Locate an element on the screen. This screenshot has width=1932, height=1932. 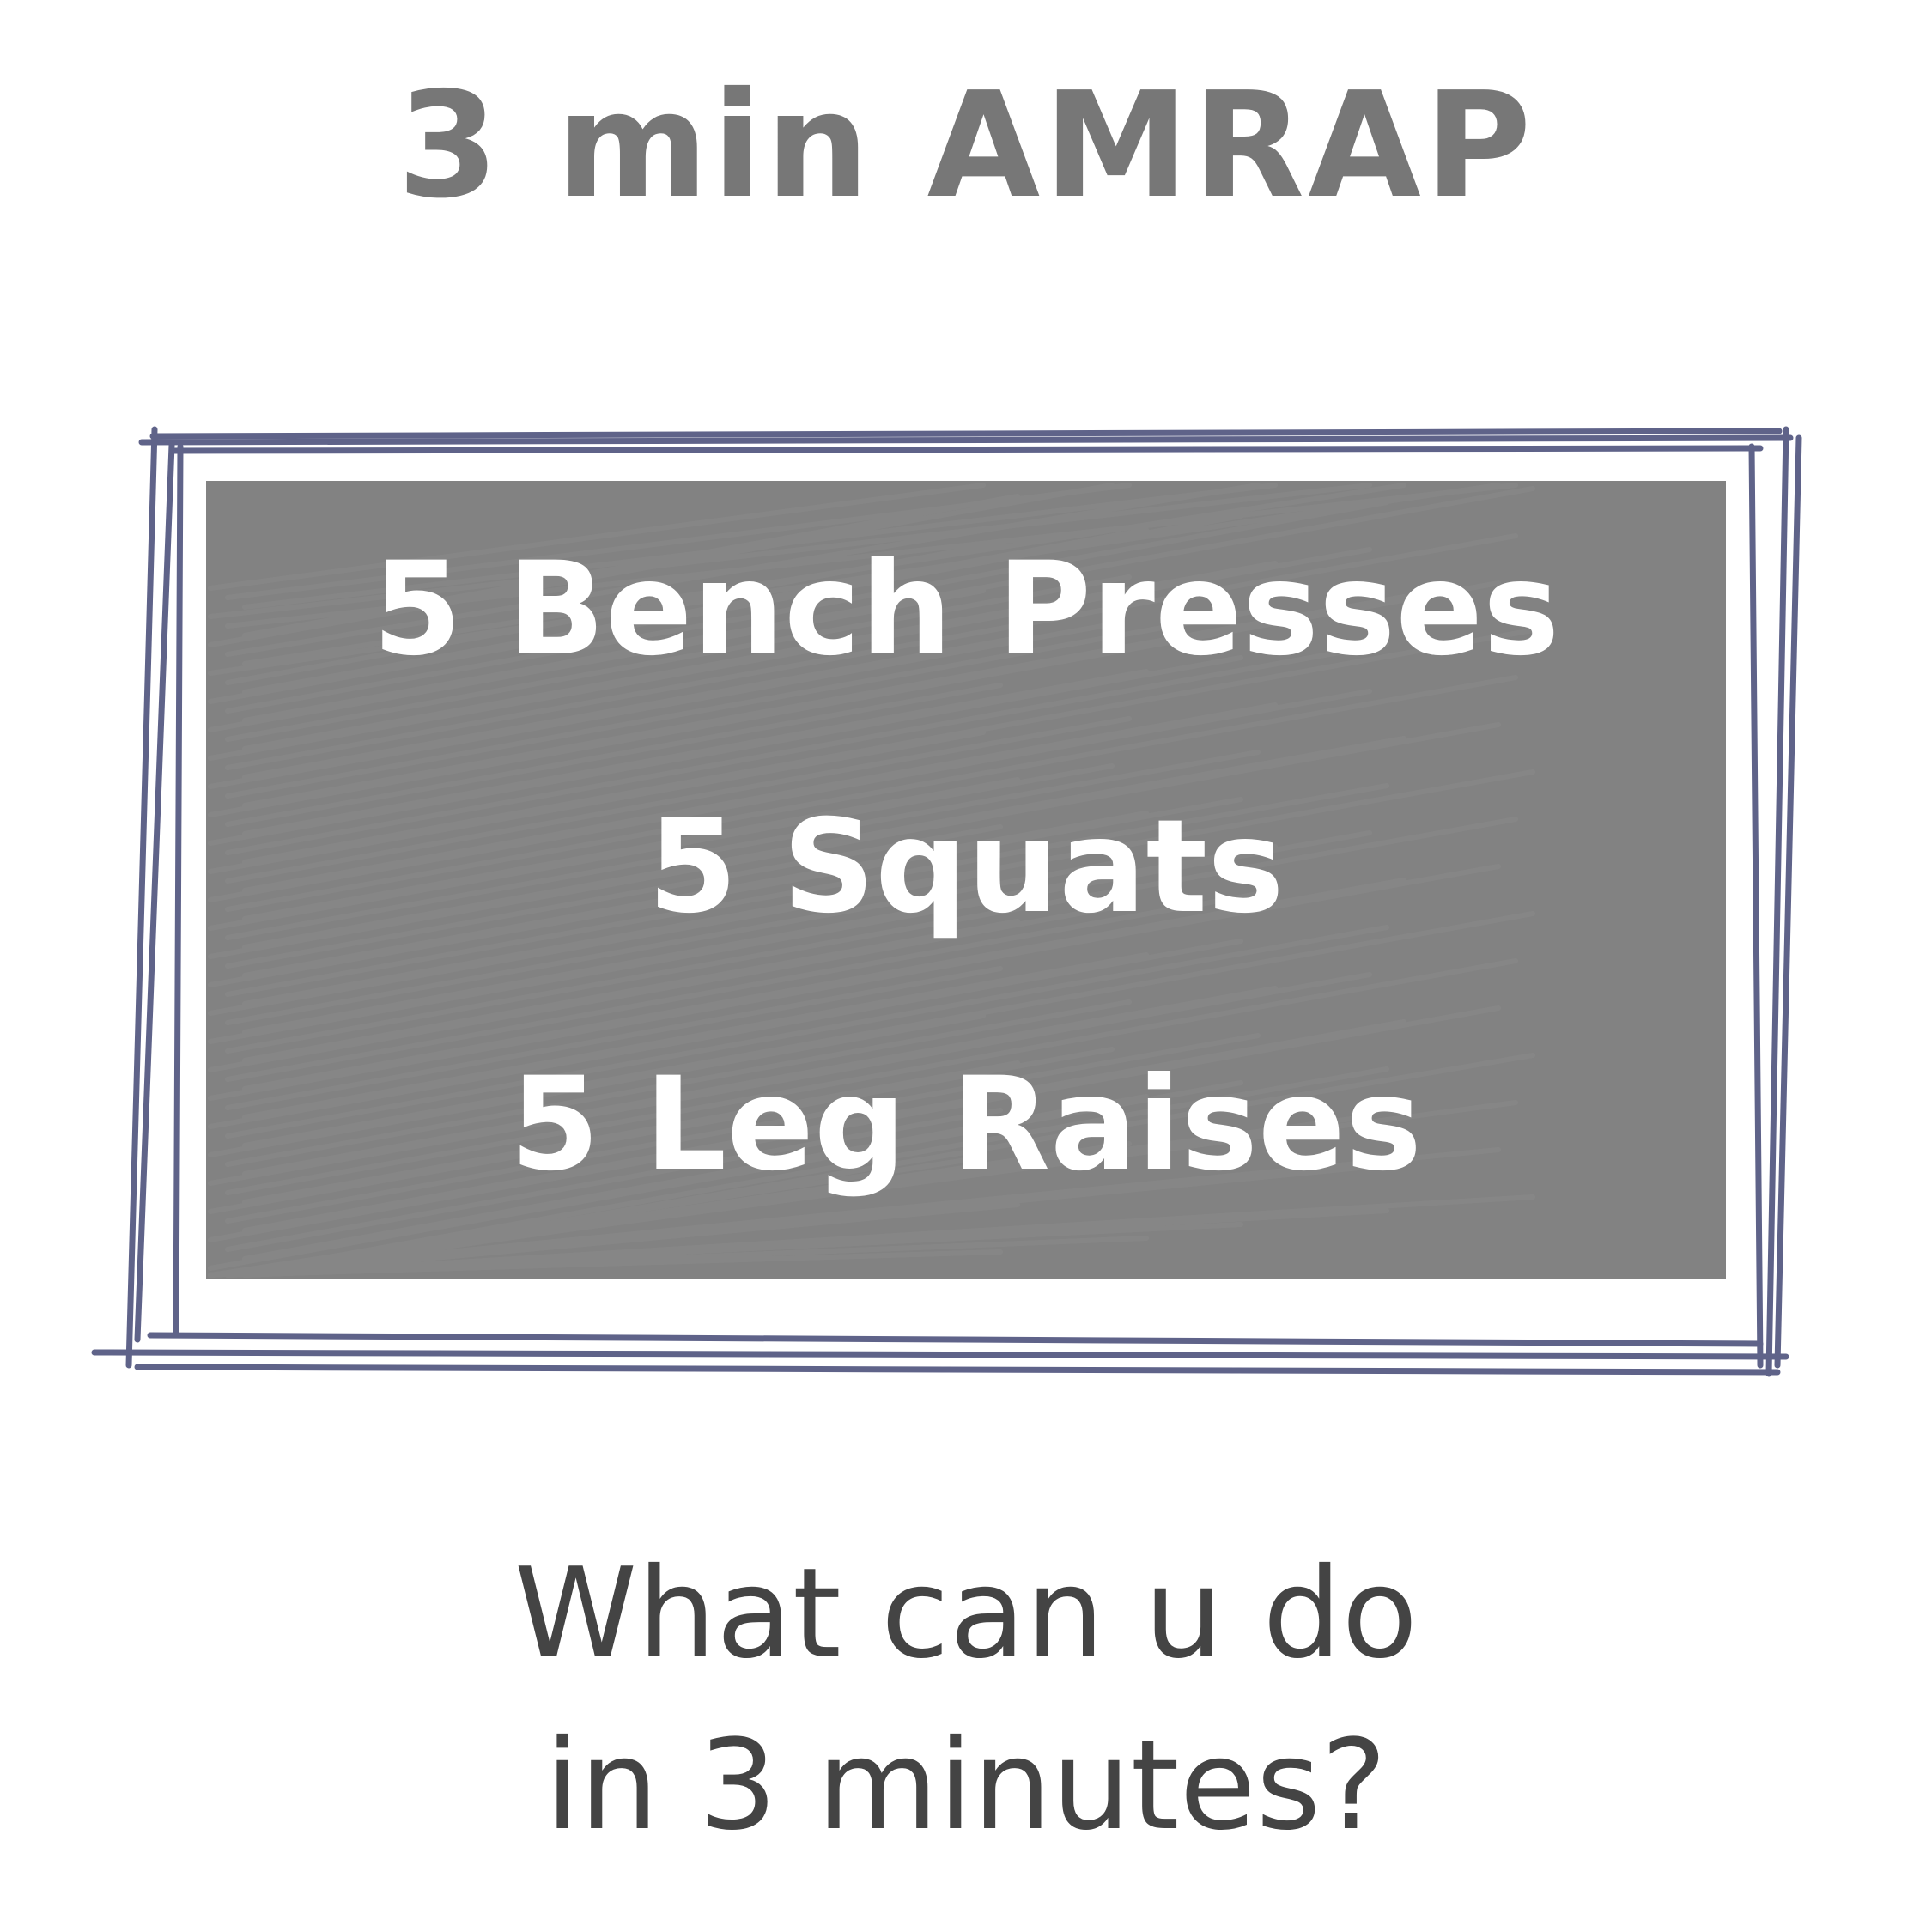
page-title: 3 min AMRAP is located at coordinates (966, 146).